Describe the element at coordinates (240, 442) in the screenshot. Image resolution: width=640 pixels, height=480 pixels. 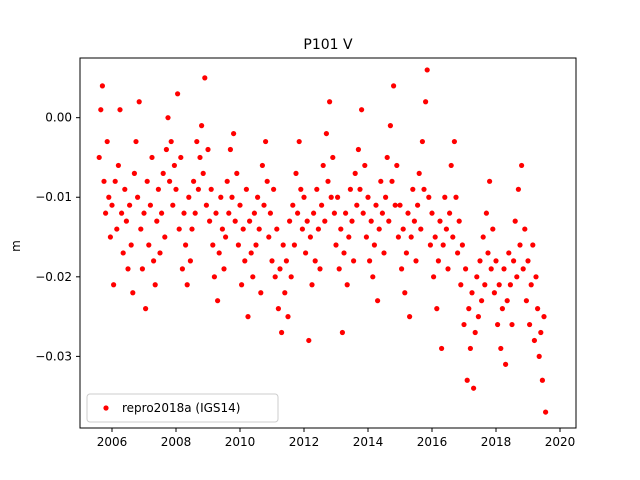
I see `x-tick-label: 2010` at that location.